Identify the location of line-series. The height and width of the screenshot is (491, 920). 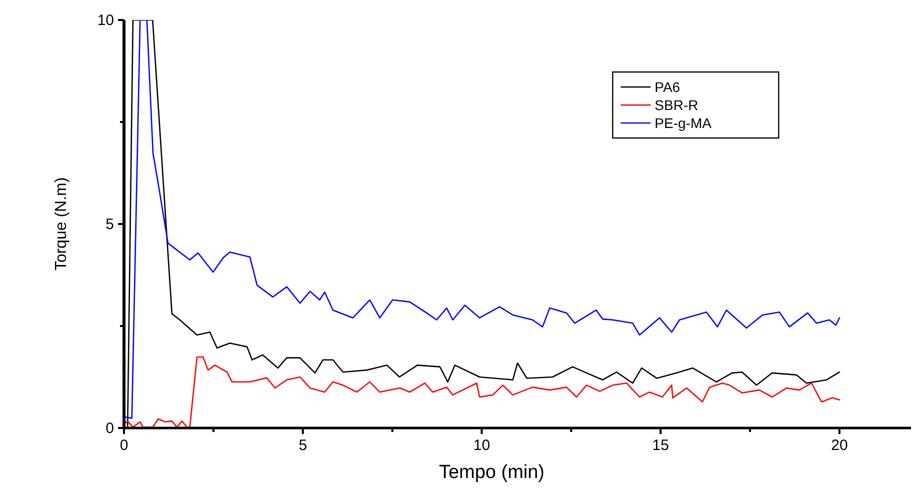
(482, 392).